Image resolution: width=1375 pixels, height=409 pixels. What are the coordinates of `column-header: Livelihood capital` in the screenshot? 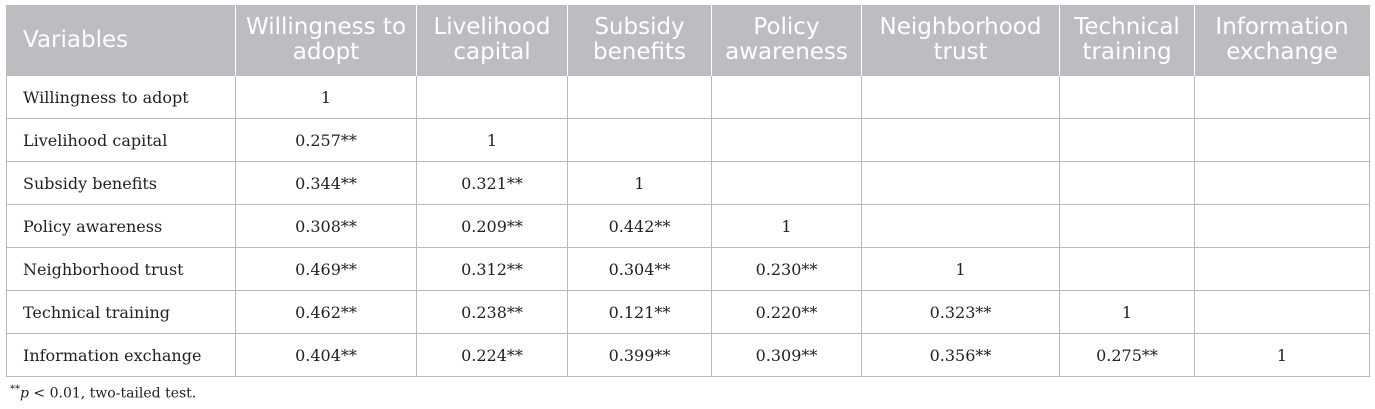 It's located at (492, 40).